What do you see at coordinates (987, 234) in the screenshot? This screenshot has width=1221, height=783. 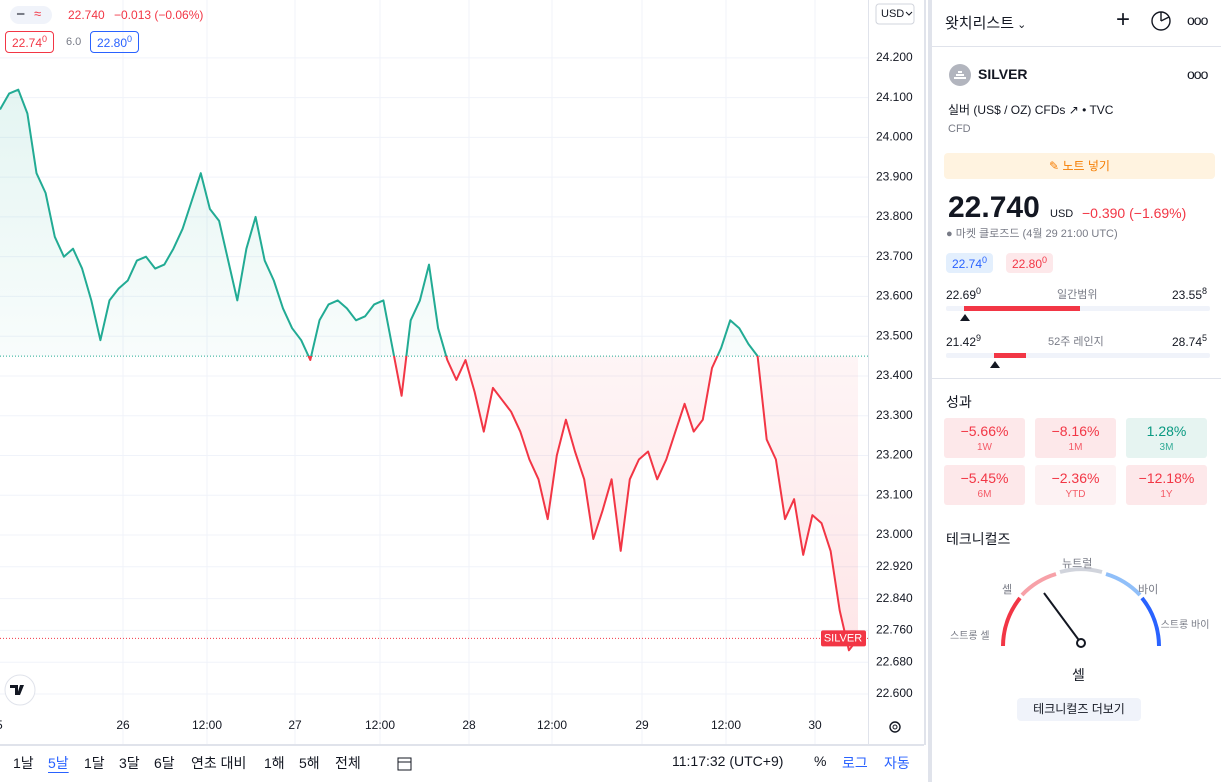 I see `status: 마켓 클로즈드` at bounding box center [987, 234].